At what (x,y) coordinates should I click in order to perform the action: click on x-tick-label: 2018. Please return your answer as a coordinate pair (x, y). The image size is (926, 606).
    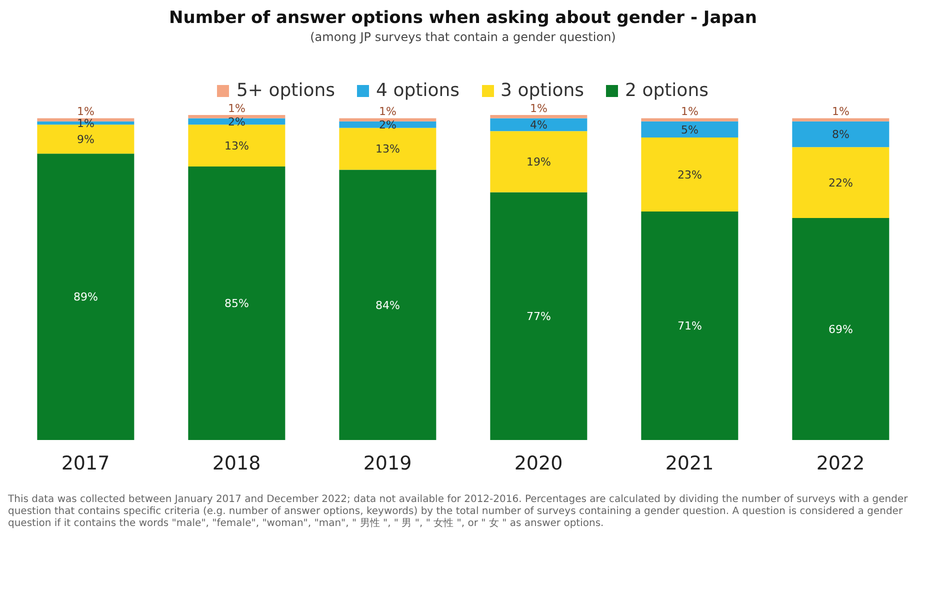
    Looking at the image, I should click on (236, 463).